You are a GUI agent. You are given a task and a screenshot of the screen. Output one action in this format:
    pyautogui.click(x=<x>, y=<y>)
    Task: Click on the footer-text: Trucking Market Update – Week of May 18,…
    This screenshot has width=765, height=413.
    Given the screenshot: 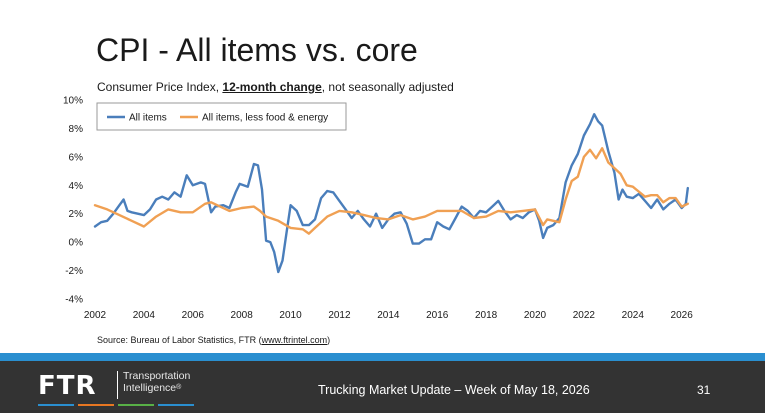 What is the action you would take?
    pyautogui.click(x=454, y=390)
    